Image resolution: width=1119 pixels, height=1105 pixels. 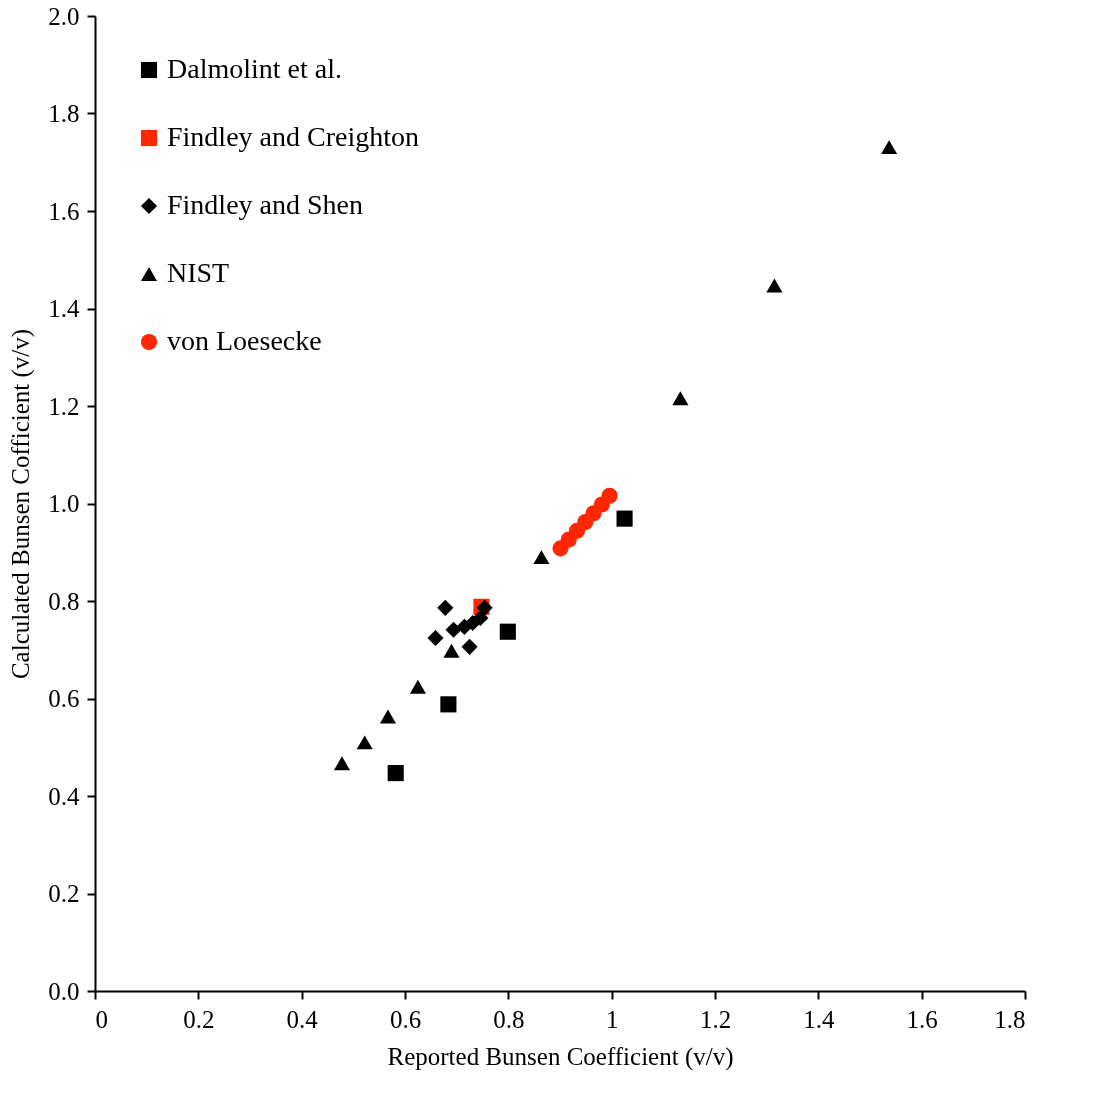 What do you see at coordinates (198, 272) in the screenshot?
I see `legend-label: NIST` at bounding box center [198, 272].